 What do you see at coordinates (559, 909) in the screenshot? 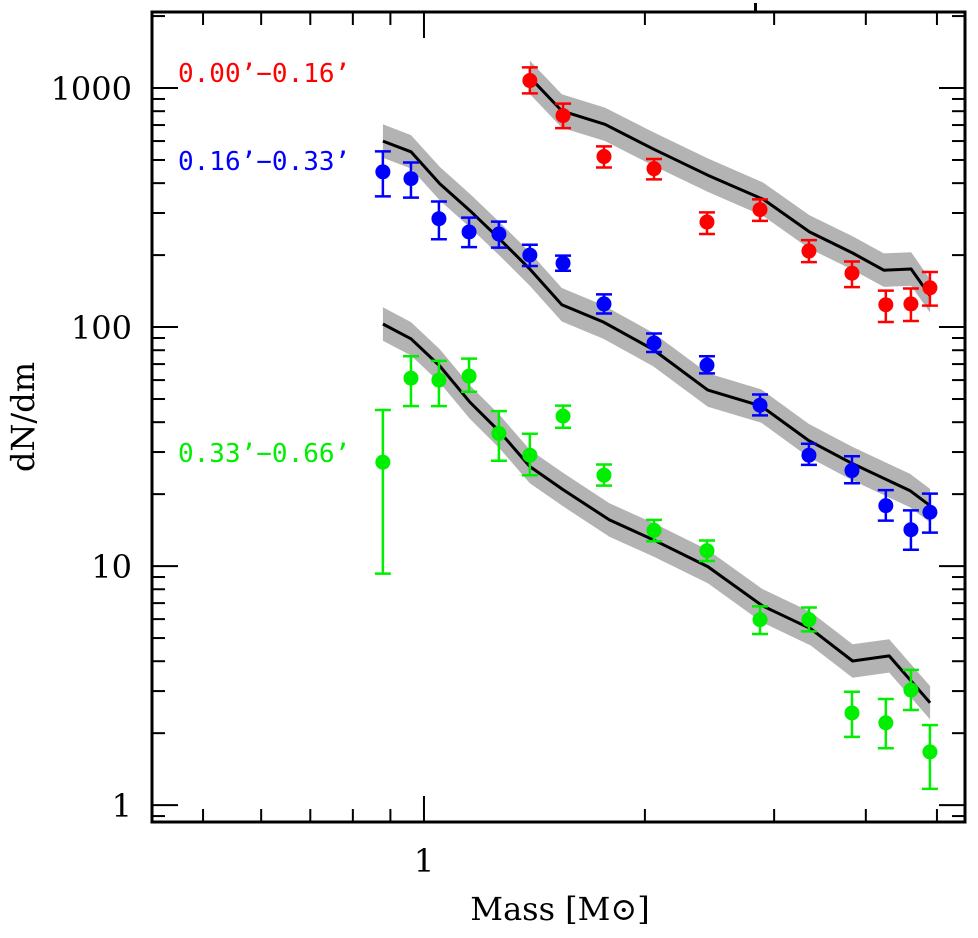
I see `x-axis-title: Mass [M⊙]` at bounding box center [559, 909].